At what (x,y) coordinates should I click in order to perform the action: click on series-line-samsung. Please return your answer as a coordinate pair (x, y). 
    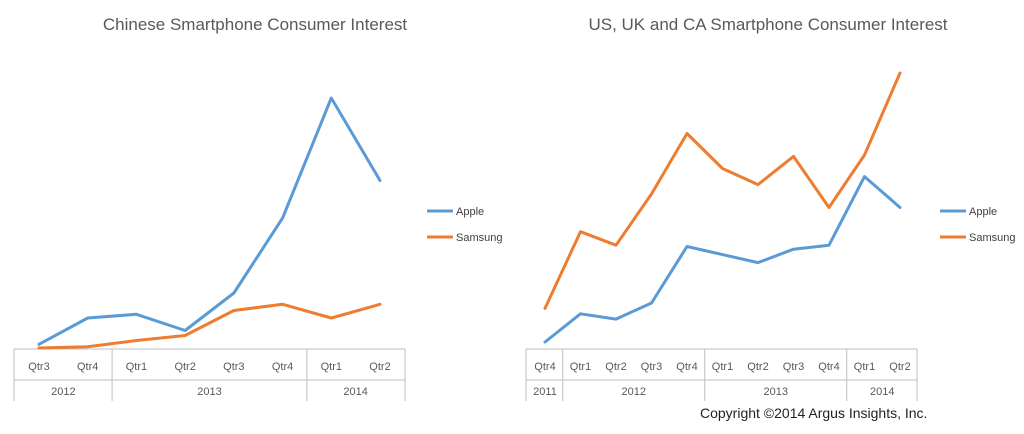
    Looking at the image, I should click on (209, 326).